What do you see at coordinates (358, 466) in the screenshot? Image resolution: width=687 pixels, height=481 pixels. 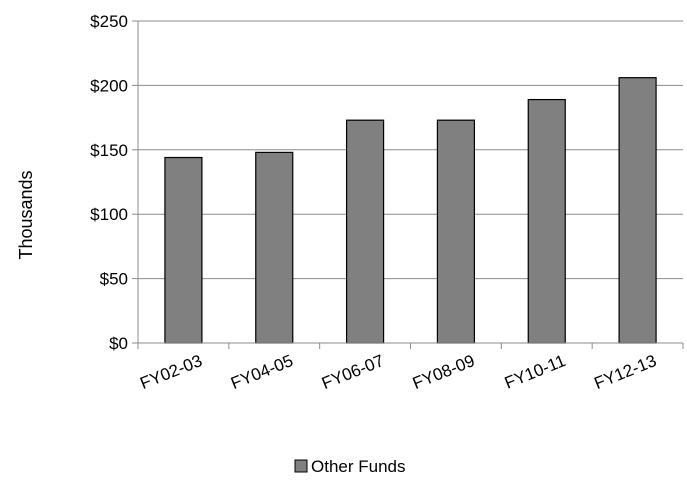 I see `legend-label: Other Funds` at bounding box center [358, 466].